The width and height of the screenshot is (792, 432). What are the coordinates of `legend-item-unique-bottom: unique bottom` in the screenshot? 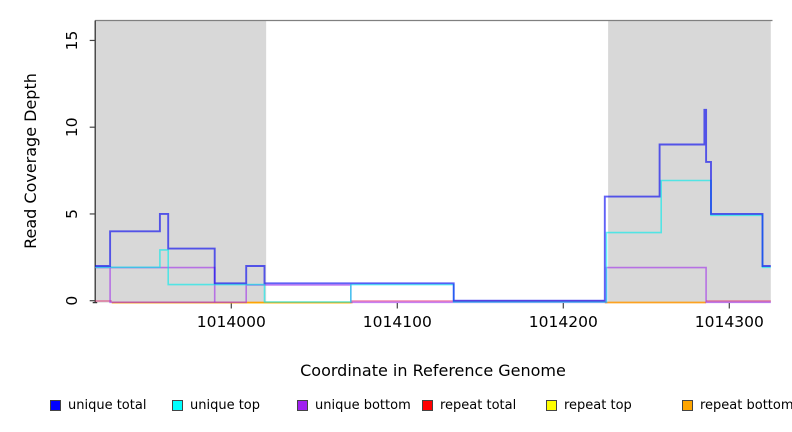 It's located at (354, 405).